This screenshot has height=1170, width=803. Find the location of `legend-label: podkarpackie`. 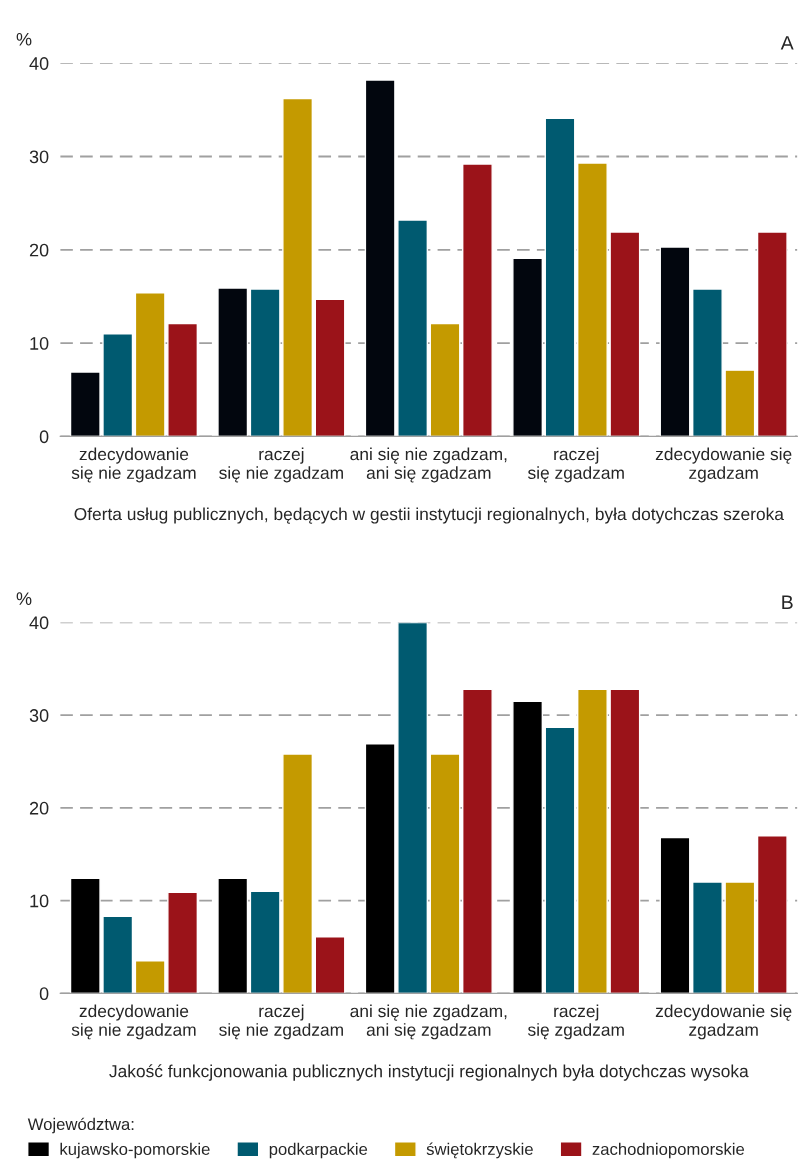

legend-label: podkarpackie is located at coordinates (318, 1150).